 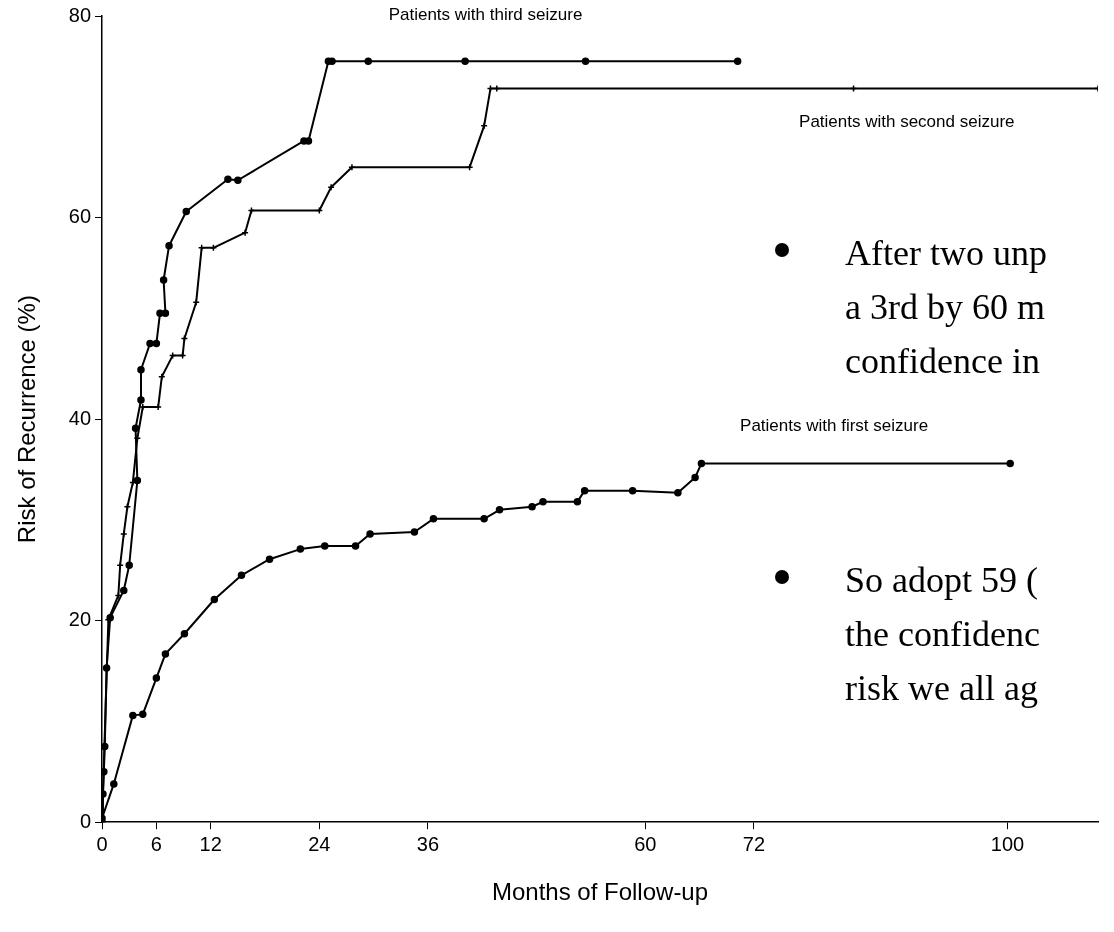 What do you see at coordinates (80, 216) in the screenshot?
I see `y-tick-label: 60` at bounding box center [80, 216].